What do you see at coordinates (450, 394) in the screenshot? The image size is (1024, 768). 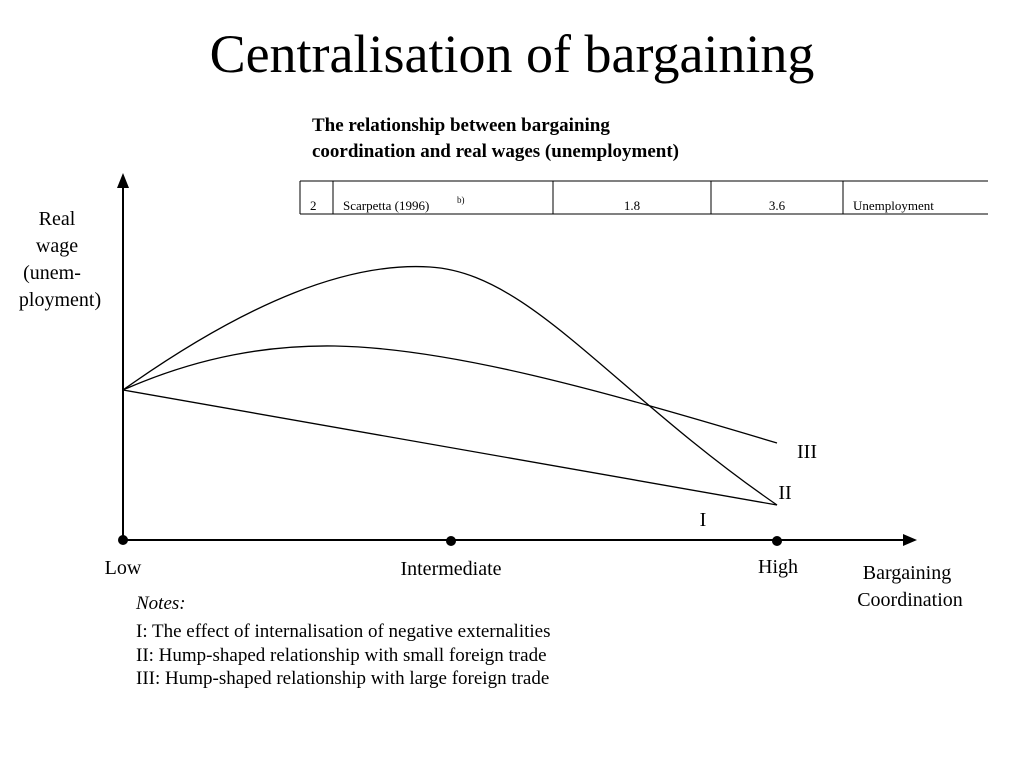 I see `curve-iii` at bounding box center [450, 394].